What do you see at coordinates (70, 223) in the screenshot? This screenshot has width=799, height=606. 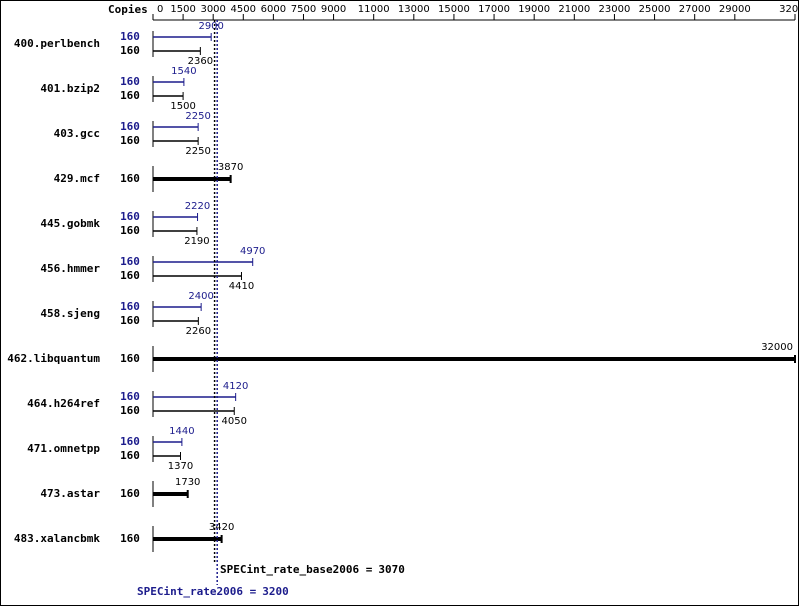 I see `benchmark-name: 445.gobmk` at bounding box center [70, 223].